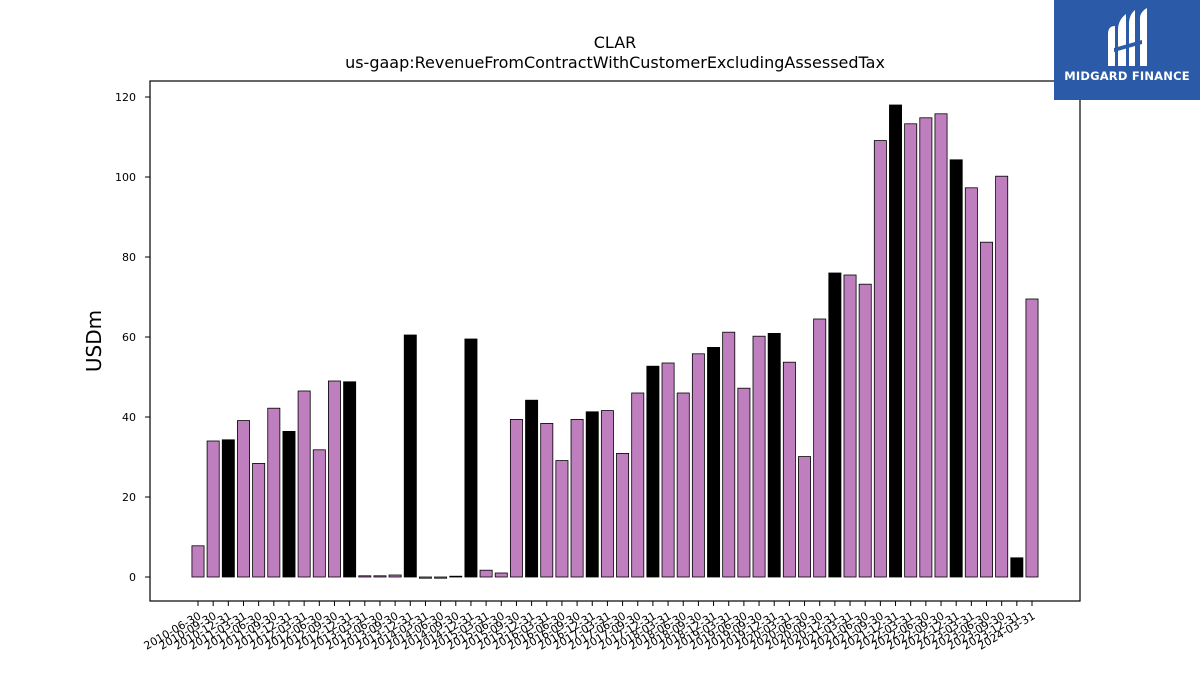 This screenshot has height=675, width=1200. Describe the element at coordinates (94, 341) in the screenshot. I see `y-axis-label: USDm` at that location.